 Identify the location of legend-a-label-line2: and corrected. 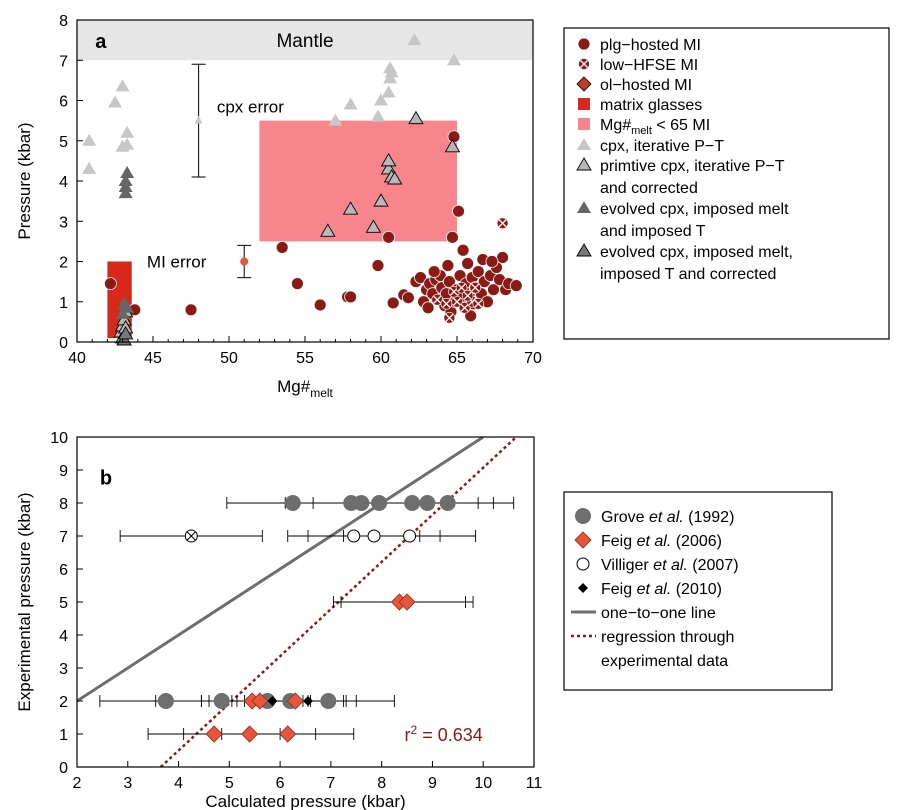
(649, 188).